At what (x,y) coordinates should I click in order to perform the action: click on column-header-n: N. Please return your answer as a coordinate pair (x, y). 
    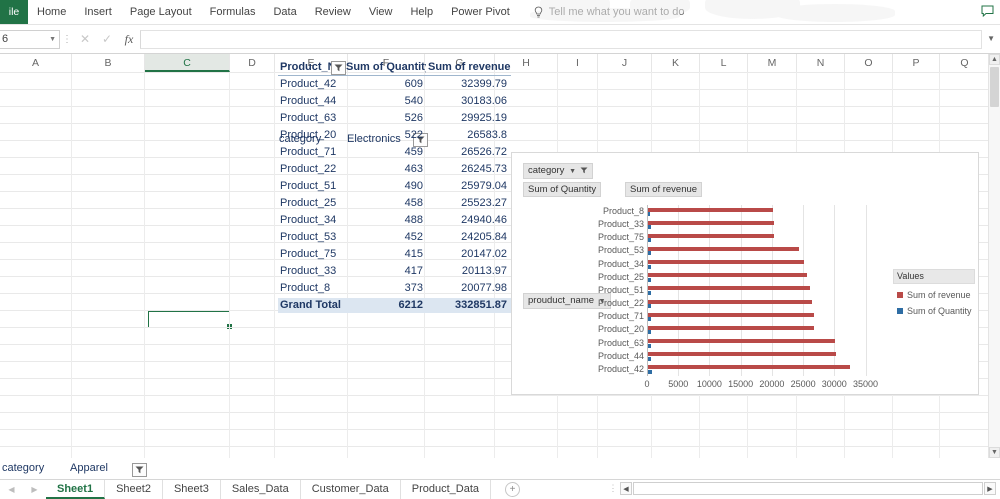
    Looking at the image, I should click on (821, 63).